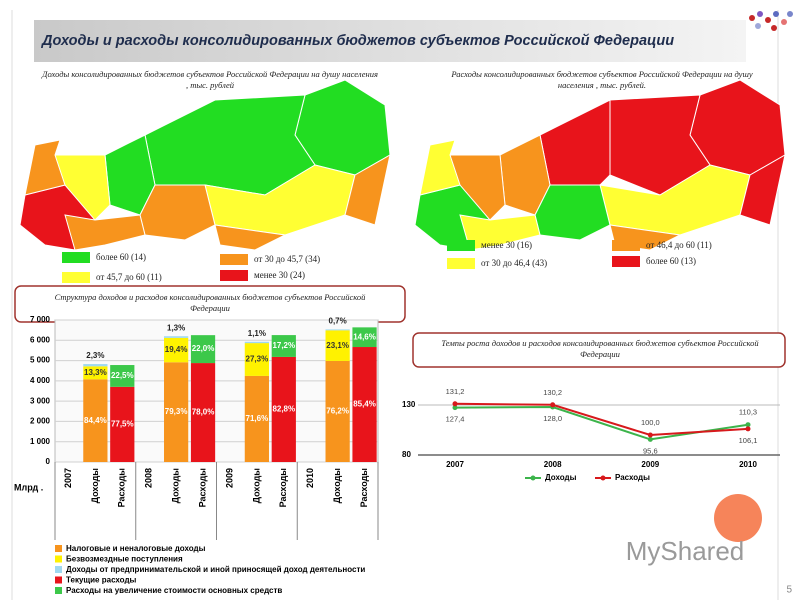  I want to click on data-label: 77,5%, so click(122, 424).